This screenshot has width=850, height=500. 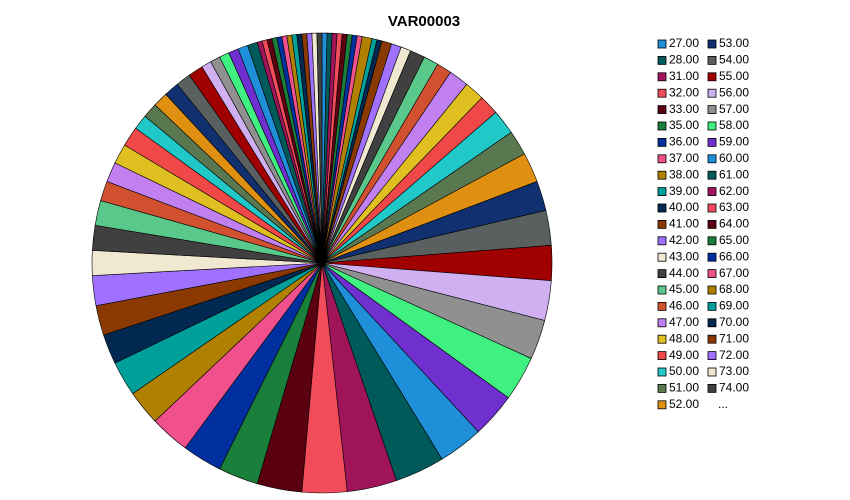 I want to click on legend-label: 56.00, so click(x=734, y=92).